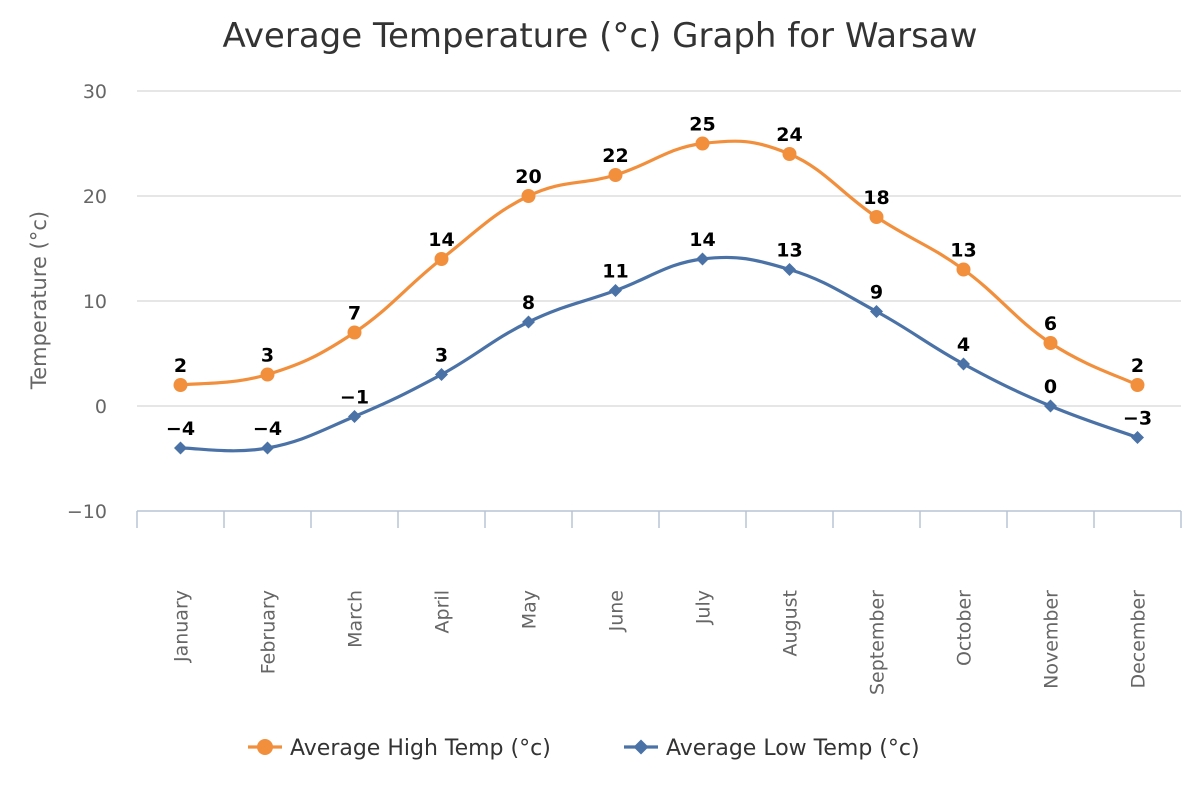 The height and width of the screenshot is (800, 1200). What do you see at coordinates (963, 345) in the screenshot?
I see `data-label: 4` at bounding box center [963, 345].